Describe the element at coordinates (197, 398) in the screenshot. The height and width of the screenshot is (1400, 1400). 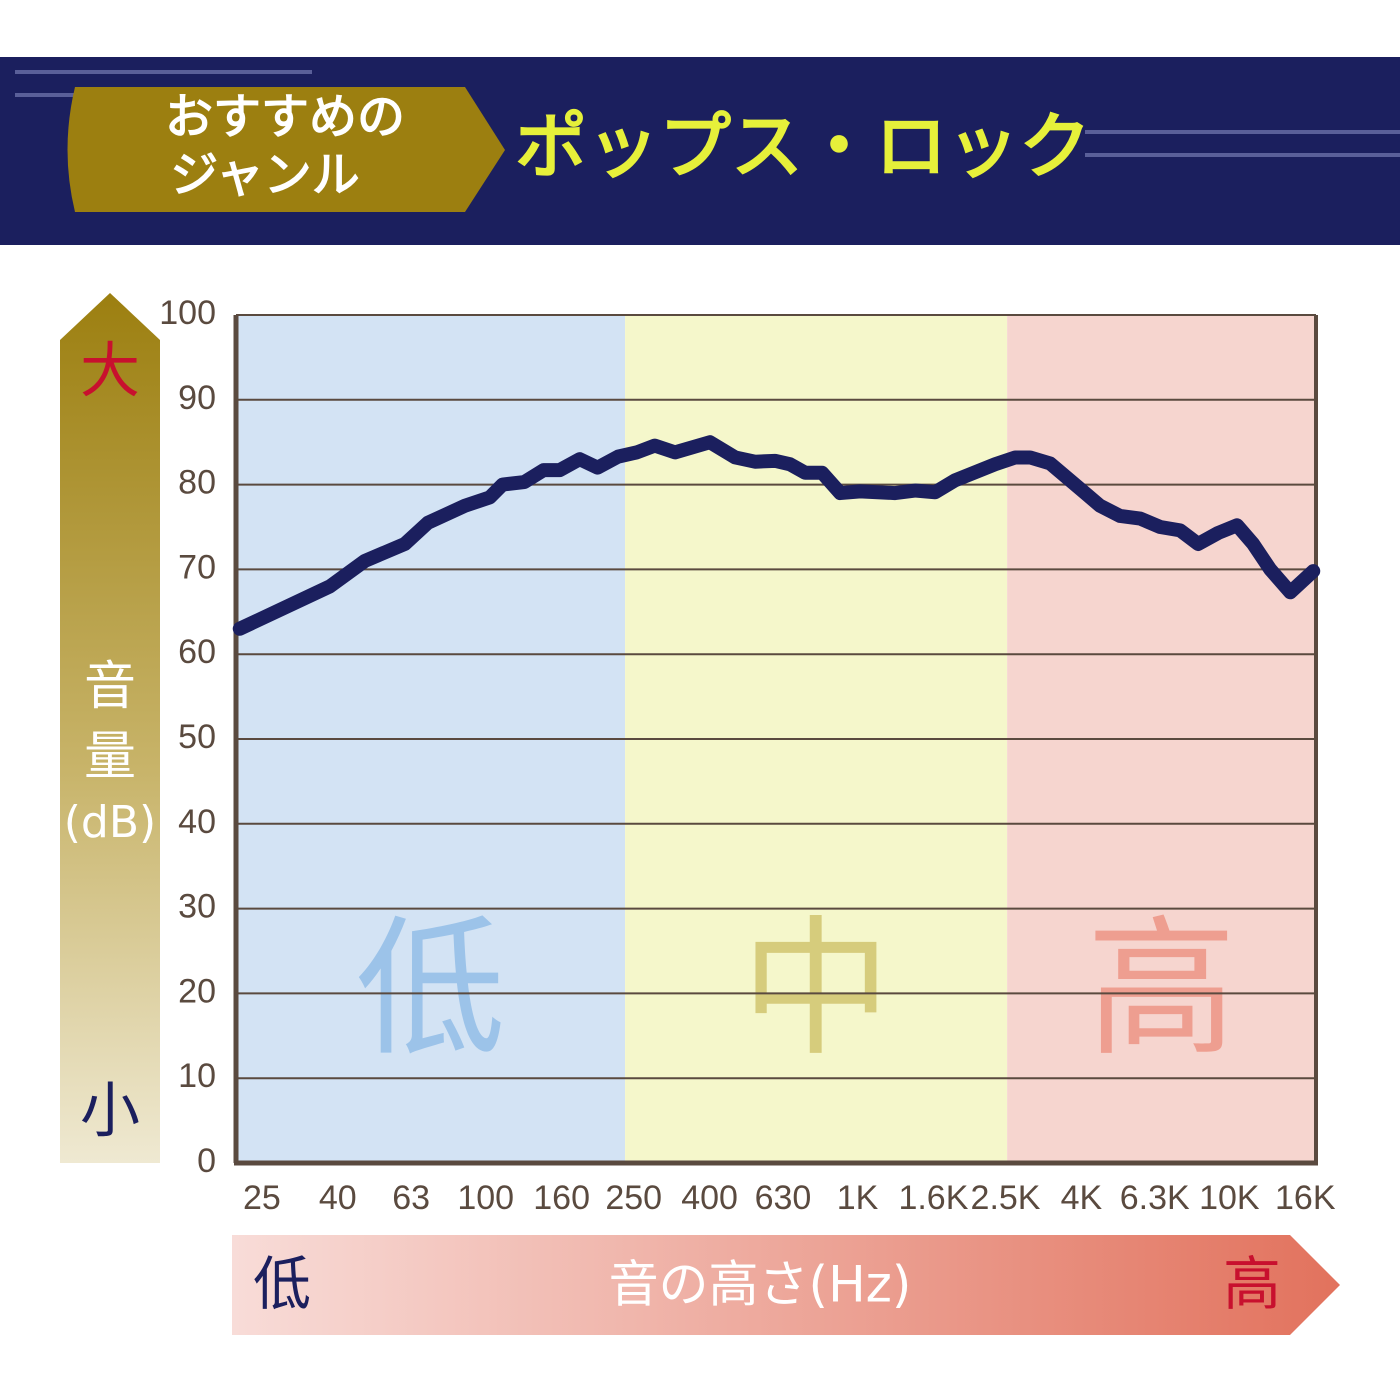
I see `y-tick-label: 90` at that location.